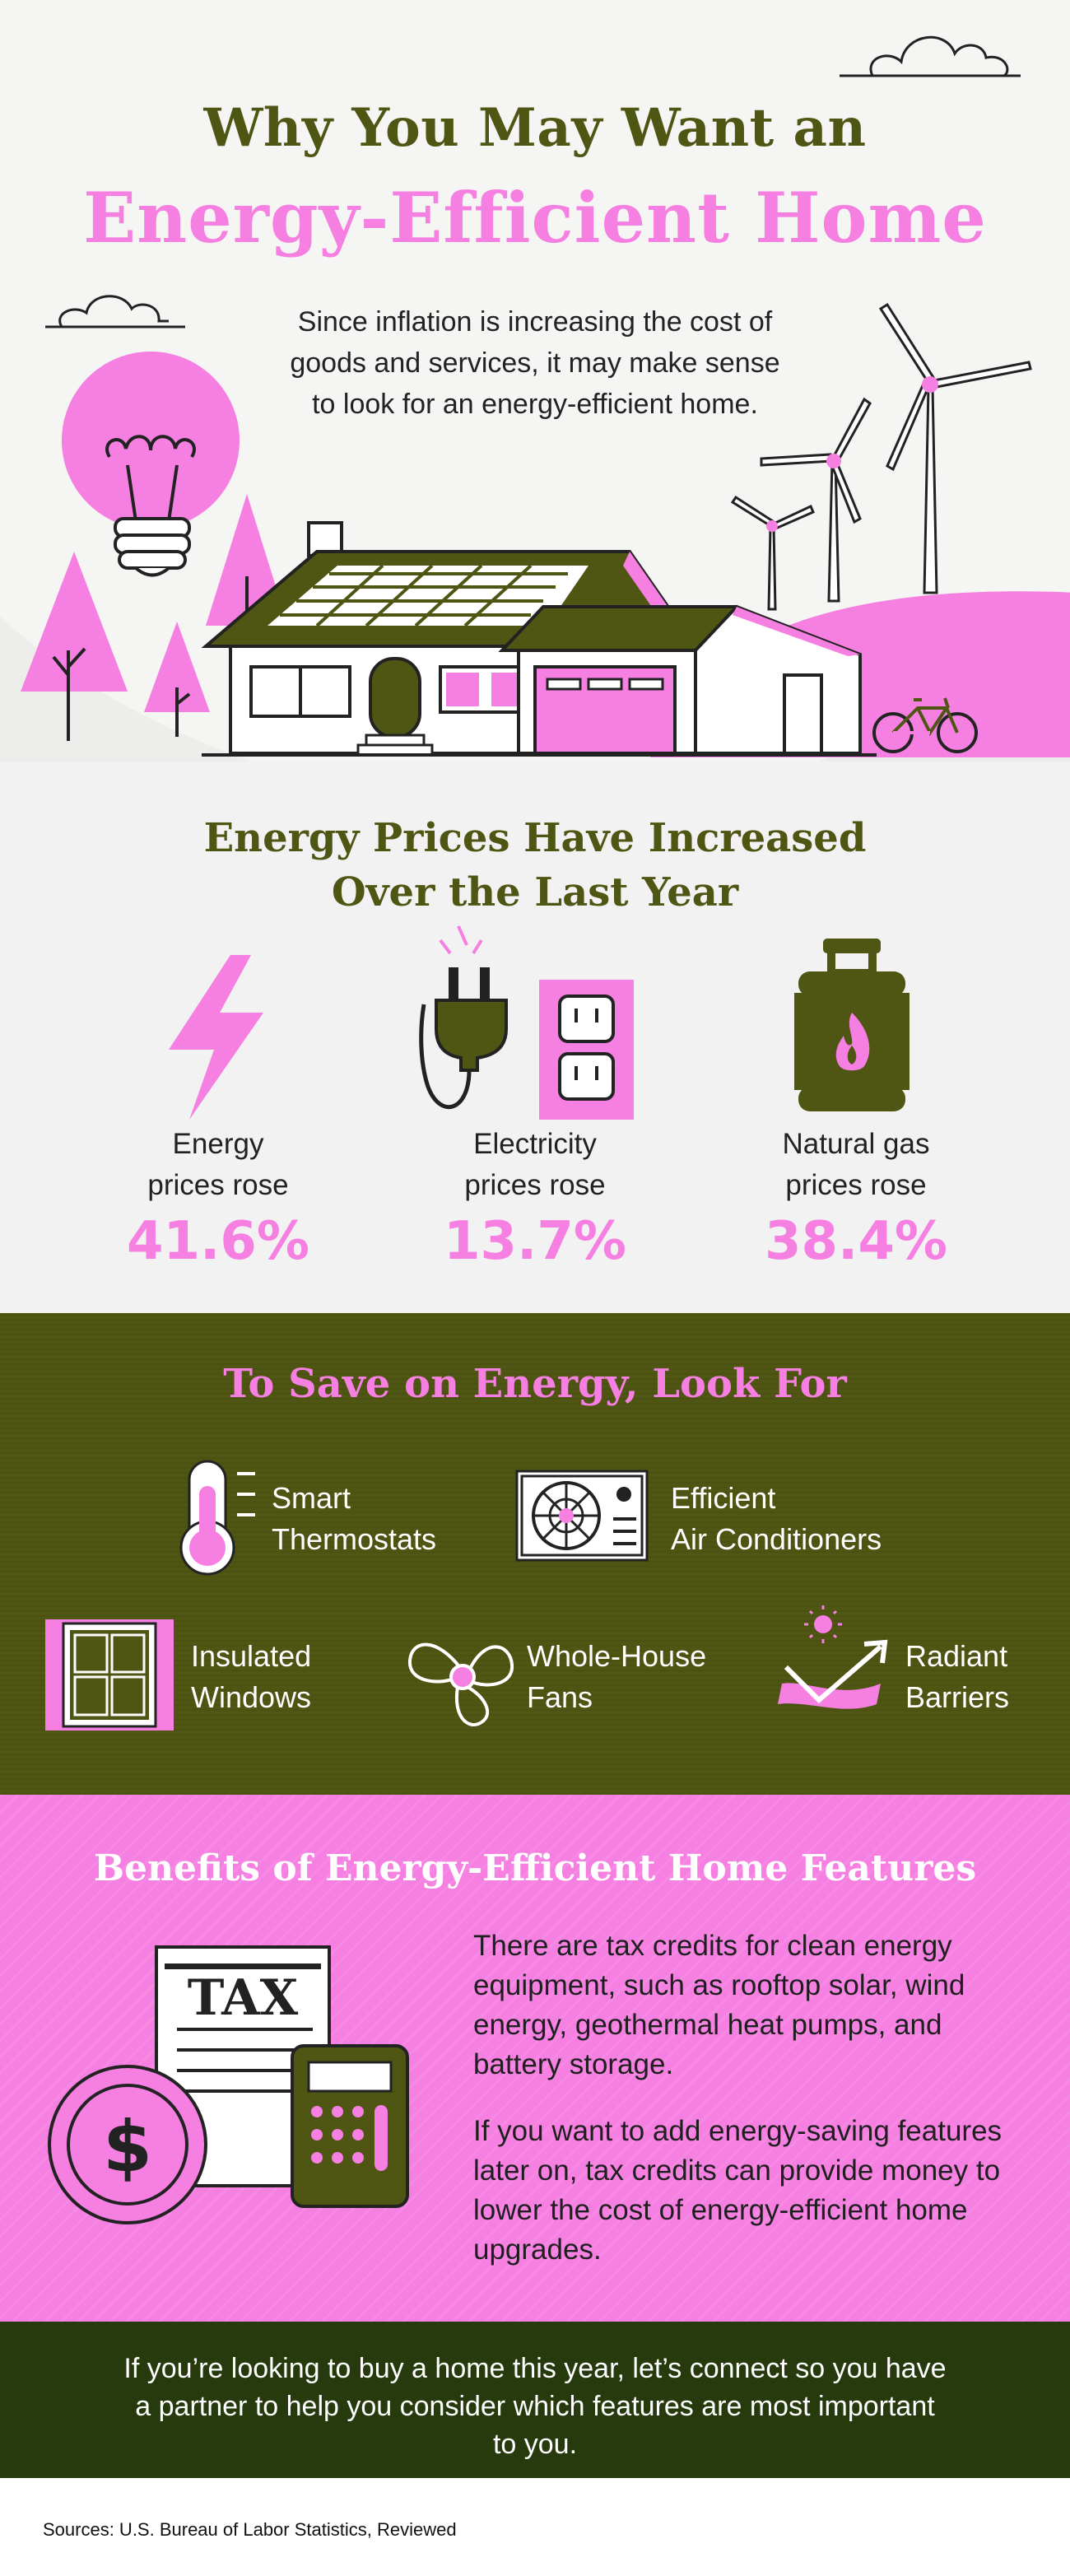 The width and height of the screenshot is (1070, 2576). Describe the element at coordinates (151, 464) in the screenshot. I see `lightbulb-icon` at that location.